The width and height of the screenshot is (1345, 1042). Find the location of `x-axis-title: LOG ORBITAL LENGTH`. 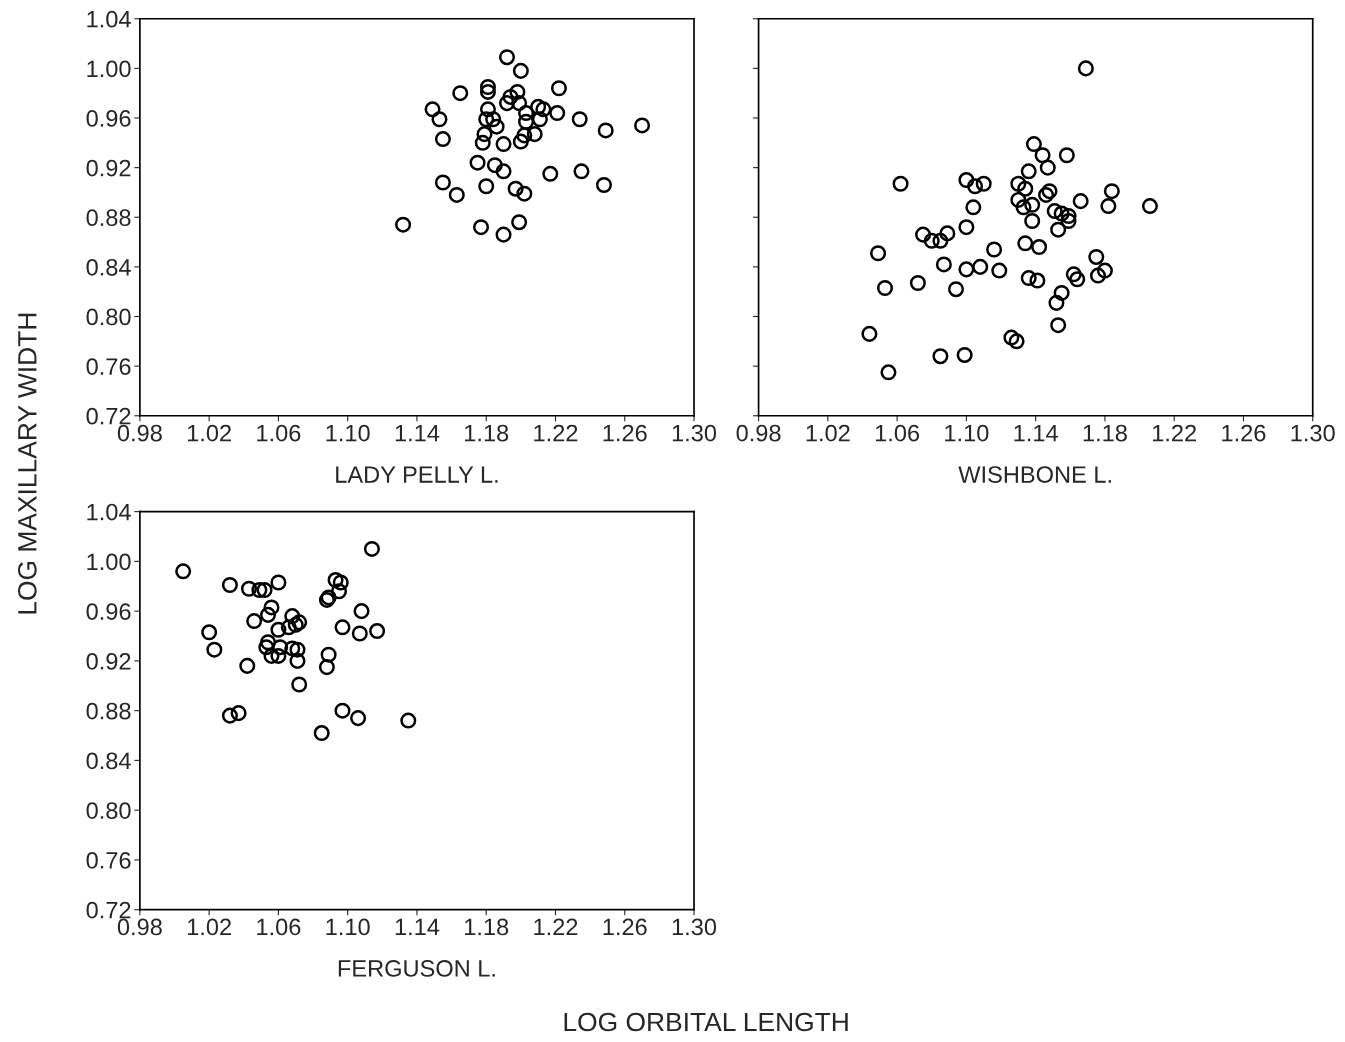

x-axis-title: LOG ORBITAL LENGTH is located at coordinates (706, 1022).